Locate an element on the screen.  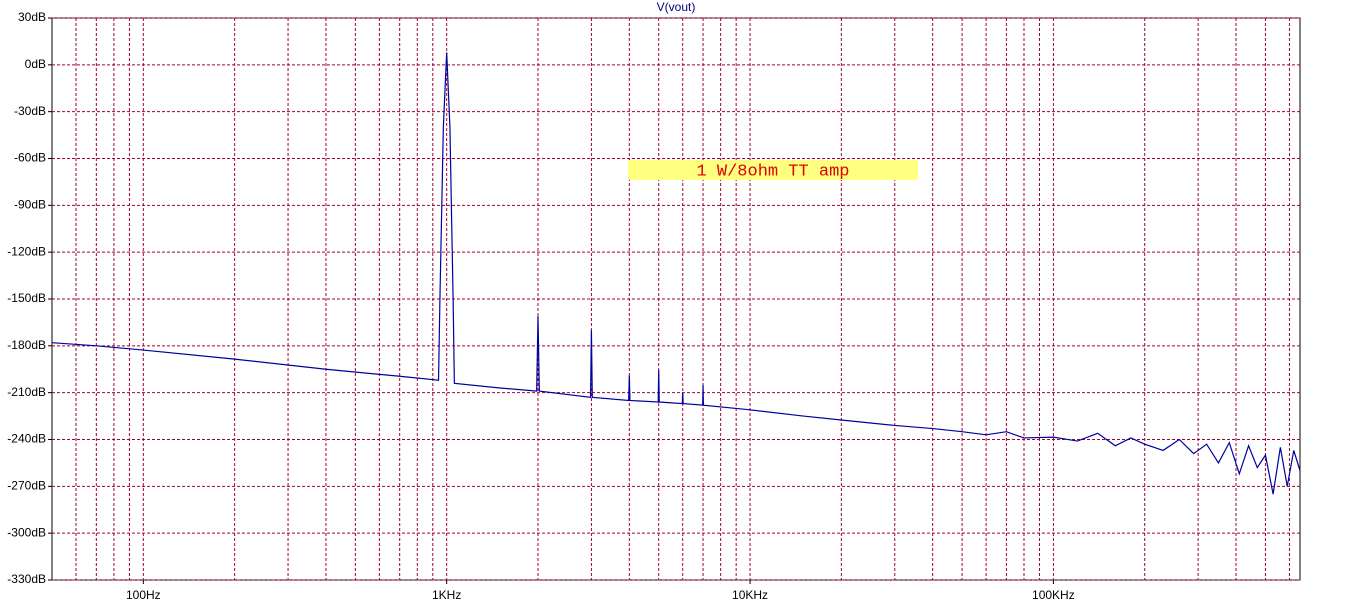
x-tick-label: 1KHz is located at coordinates (446, 595).